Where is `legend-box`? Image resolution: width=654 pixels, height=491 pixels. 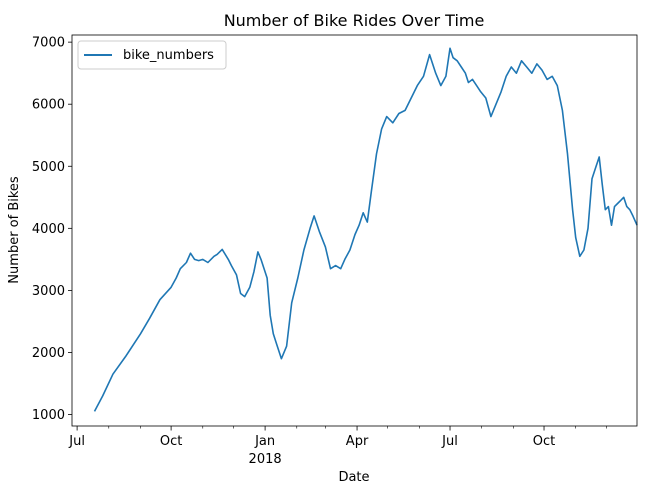
legend-box is located at coordinates (152, 55).